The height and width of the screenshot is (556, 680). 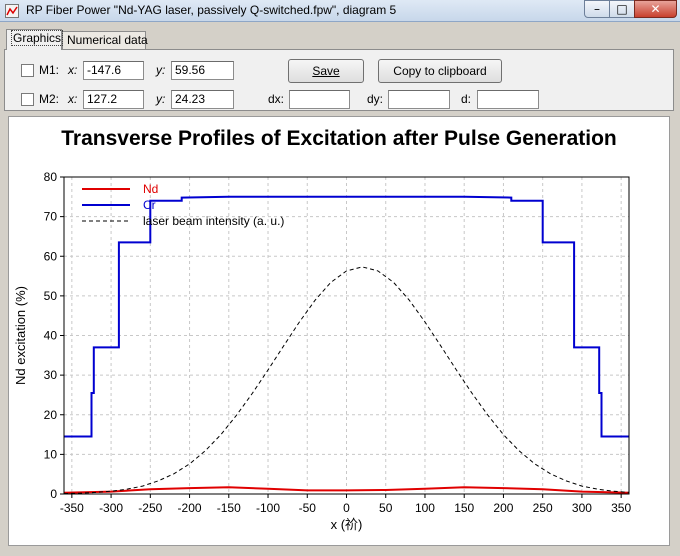 I want to click on tab-graphics-label: Graphics, so click(x=37, y=38).